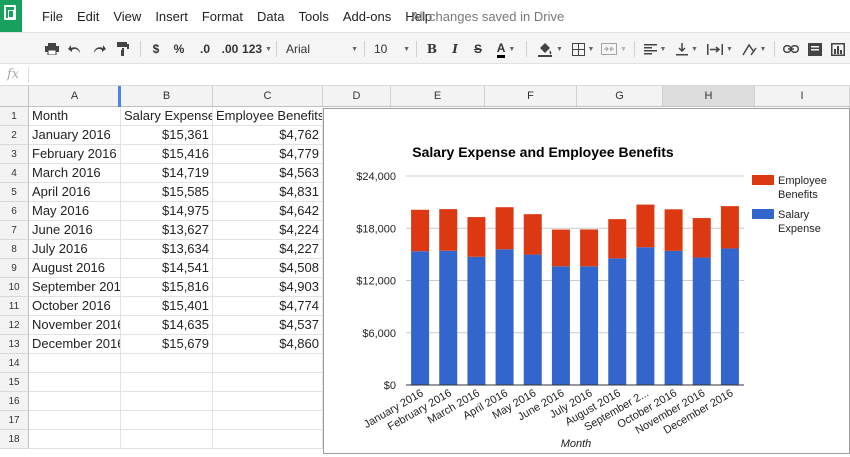  Describe the element at coordinates (614, 49) in the screenshot. I see `merge-cells-button: ▼` at that location.